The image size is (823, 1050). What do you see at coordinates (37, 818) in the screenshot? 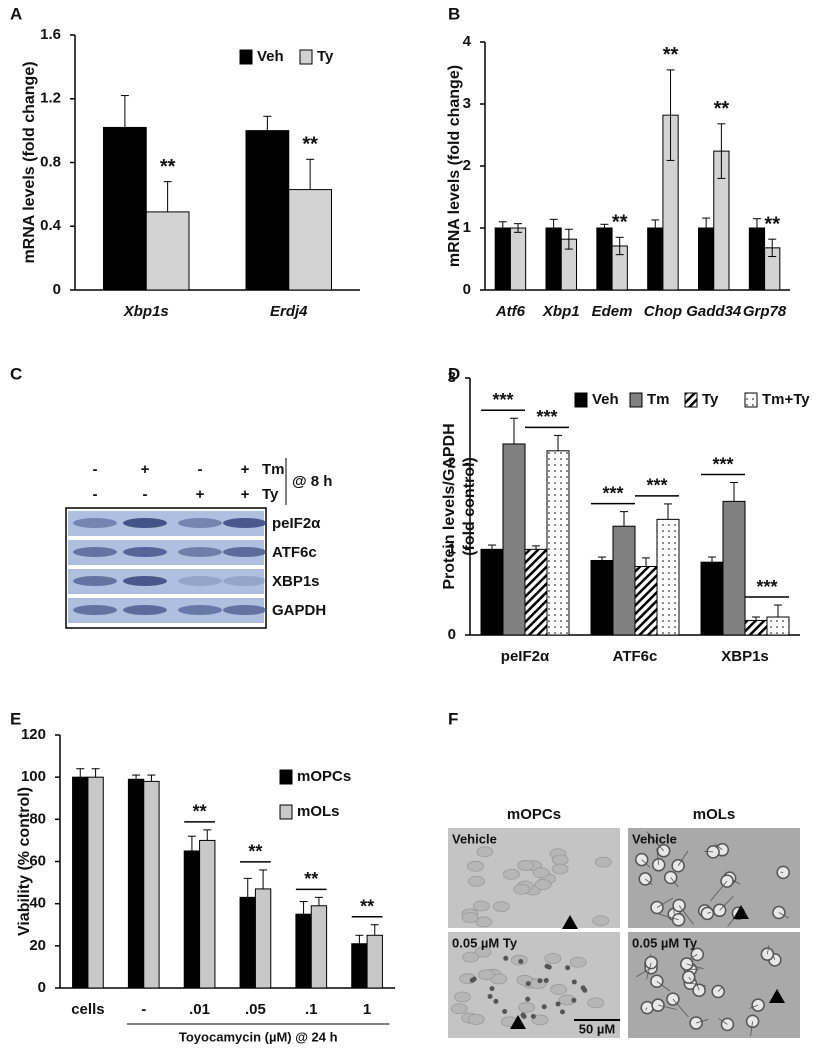
I see `y-tick-label: 80` at bounding box center [37, 818].